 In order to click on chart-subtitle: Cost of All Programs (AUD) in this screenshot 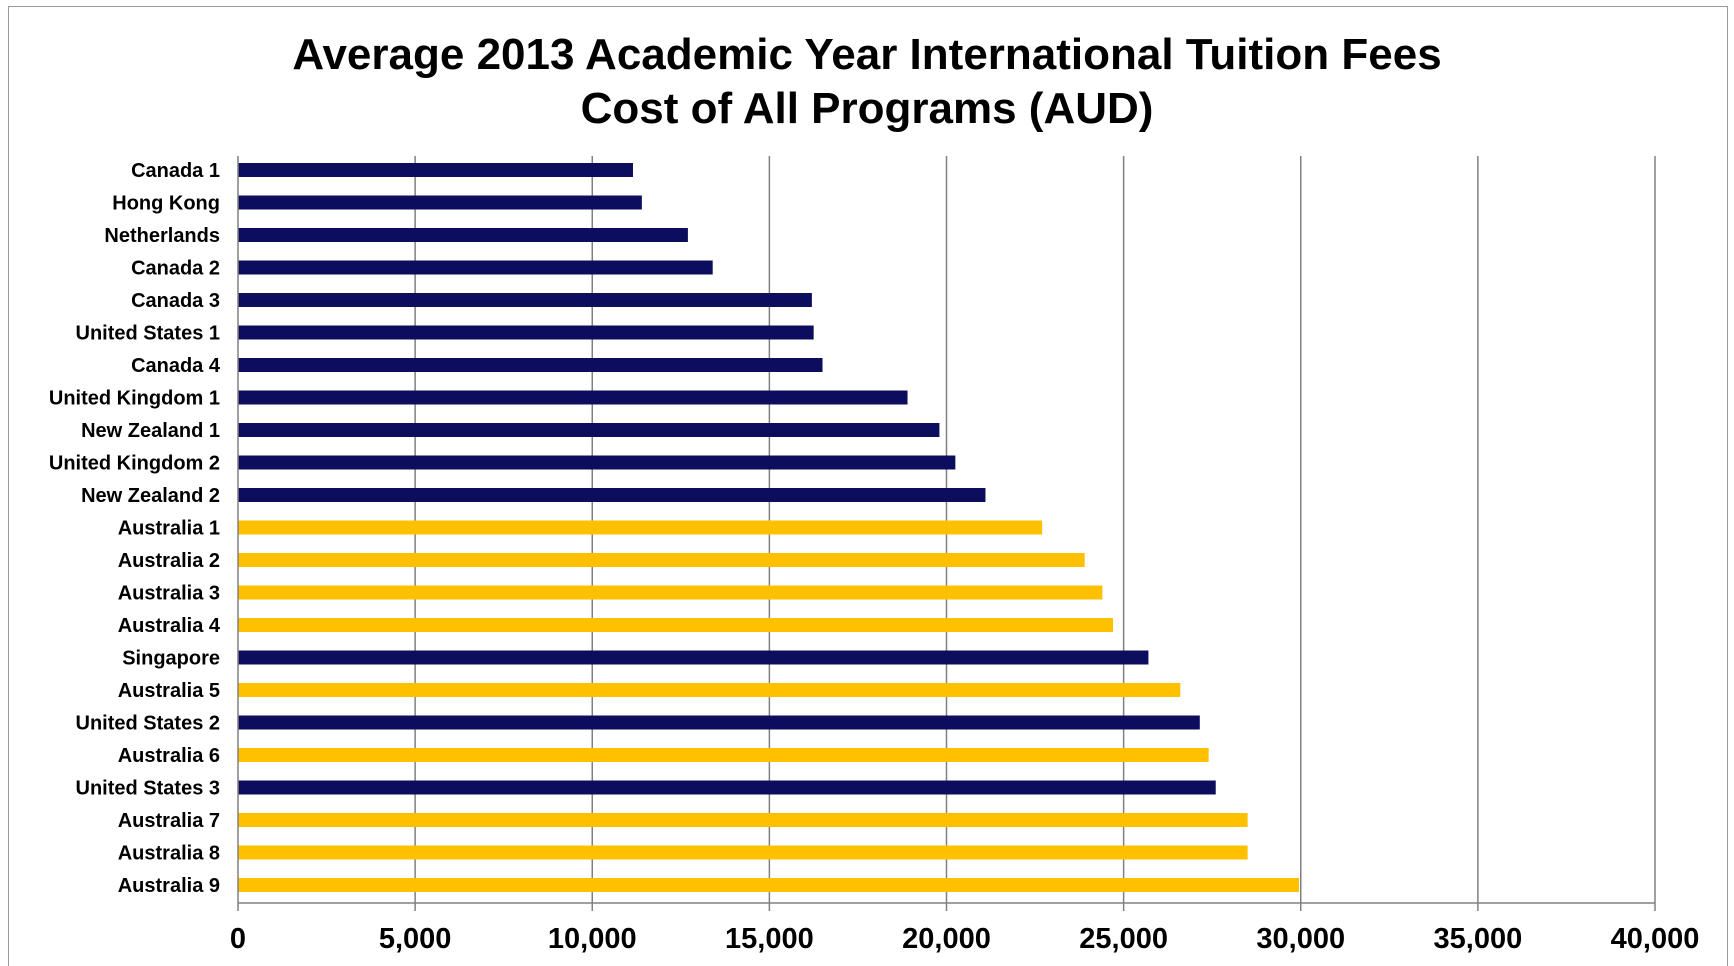, I will do `click(867, 108)`.